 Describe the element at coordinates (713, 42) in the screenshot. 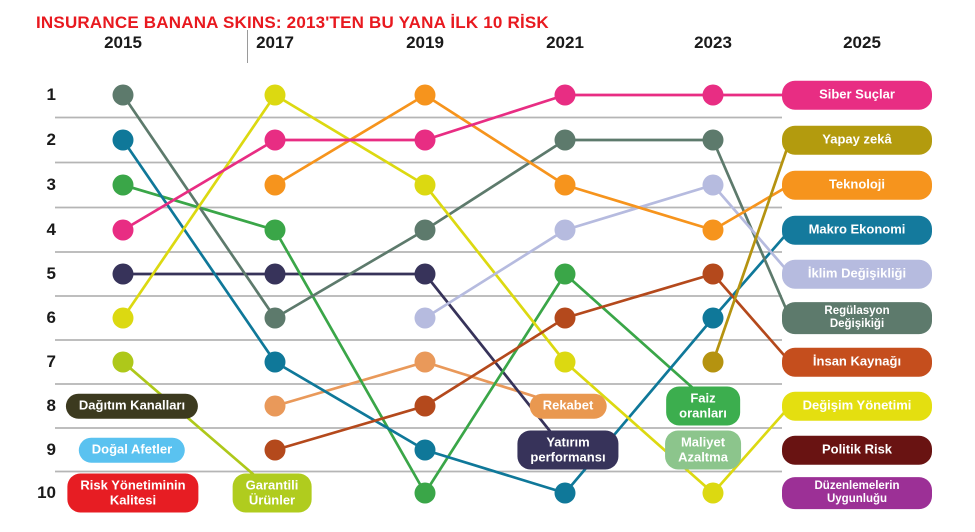

I see `year-header-2023: 2023` at that location.